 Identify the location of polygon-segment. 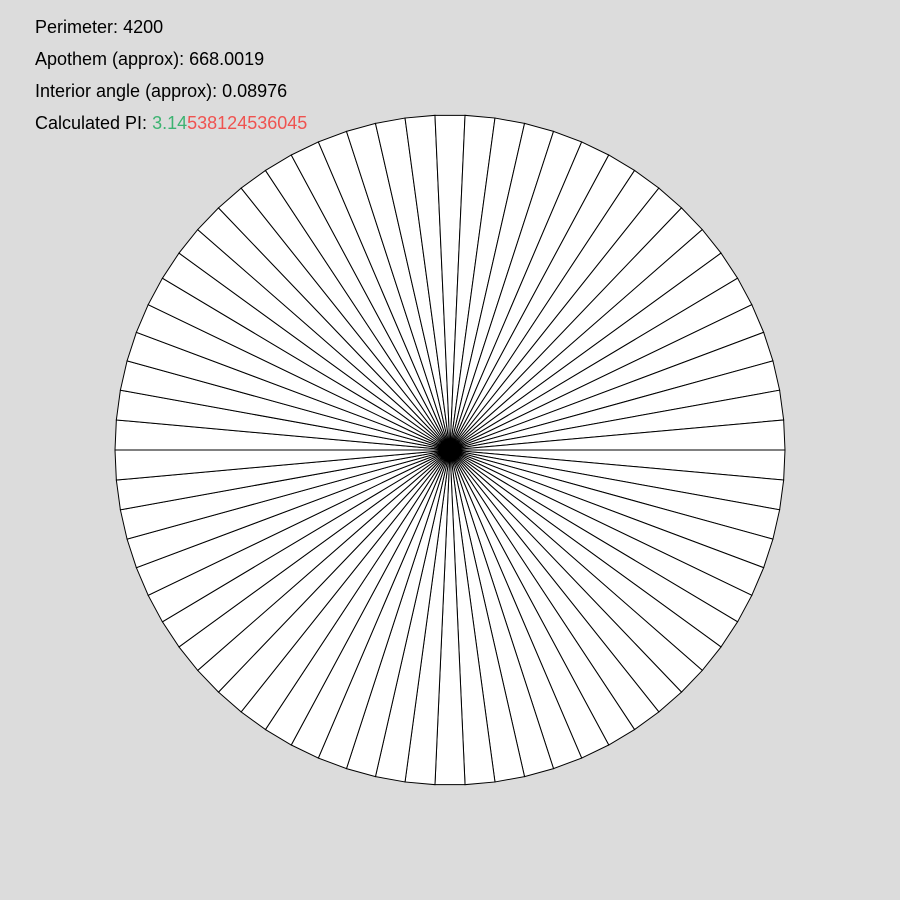
(617, 435).